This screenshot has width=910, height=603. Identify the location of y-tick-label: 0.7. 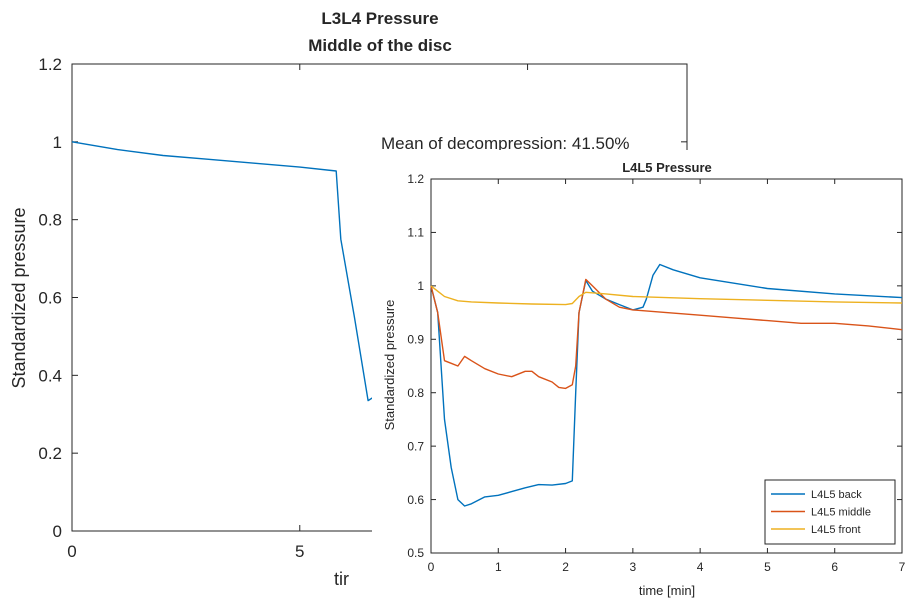
(415, 446).